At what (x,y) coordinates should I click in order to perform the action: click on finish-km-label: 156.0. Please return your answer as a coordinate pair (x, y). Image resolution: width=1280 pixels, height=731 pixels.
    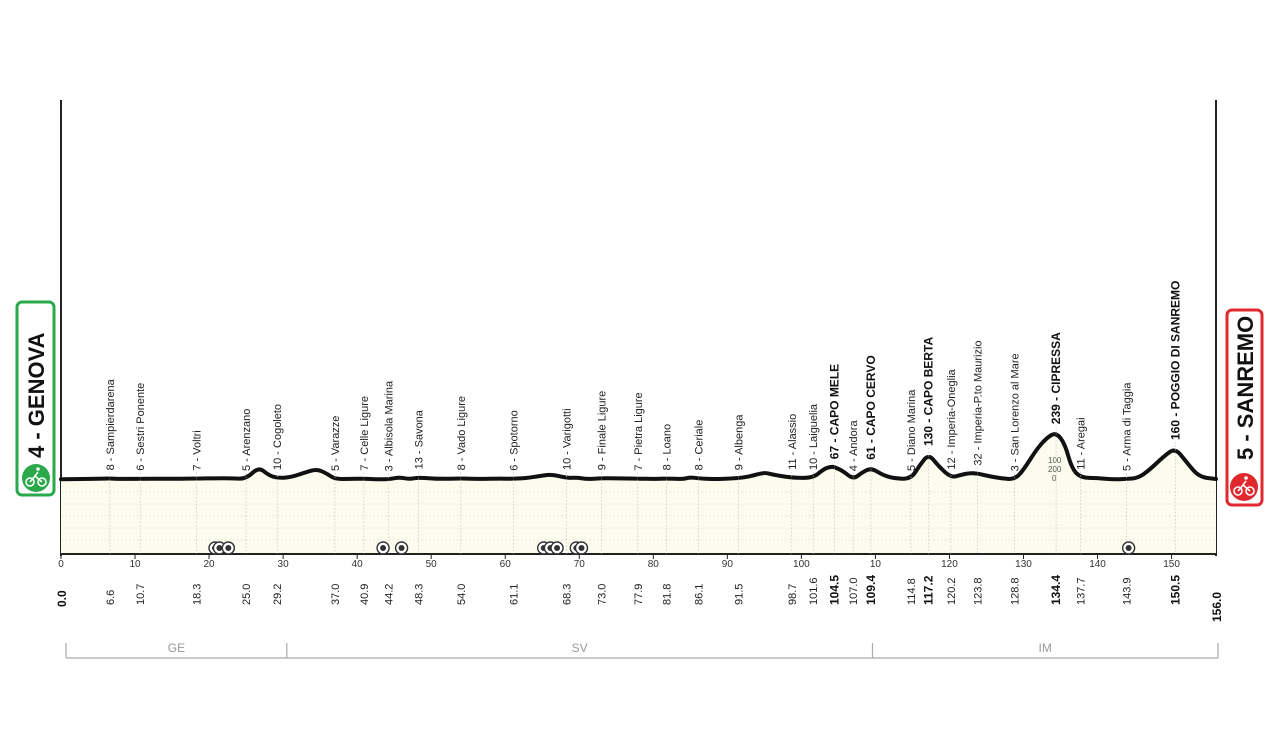
    Looking at the image, I should click on (1217, 607).